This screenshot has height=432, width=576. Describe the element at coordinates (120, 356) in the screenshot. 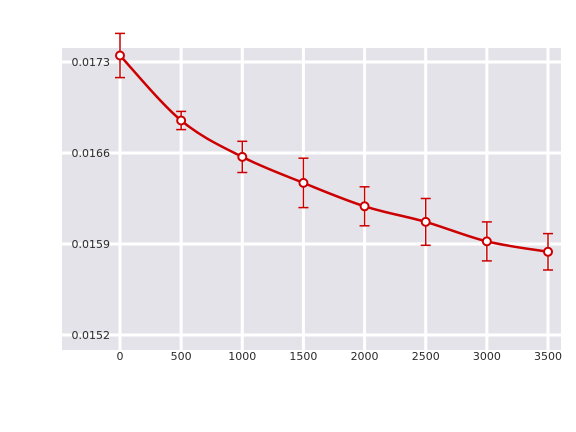

I see `x-tick-label: 0` at that location.